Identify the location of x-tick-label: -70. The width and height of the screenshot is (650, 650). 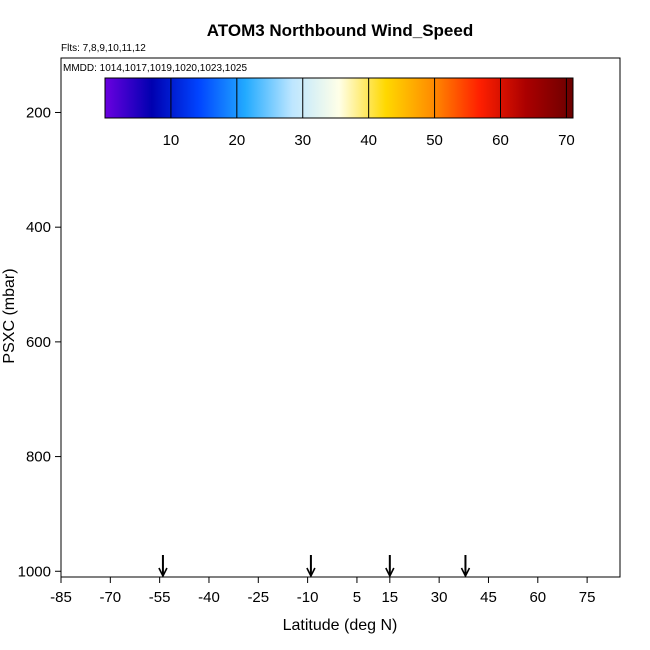
(110, 597).